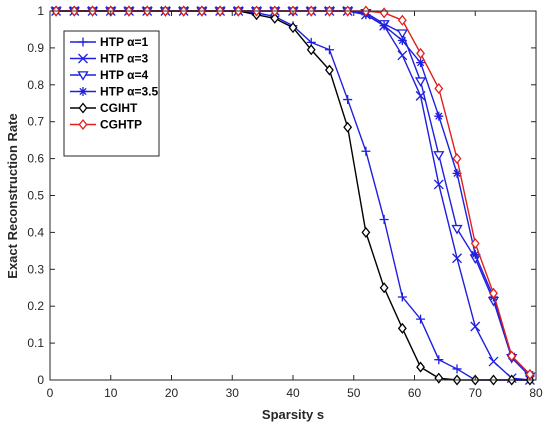 The height and width of the screenshot is (431, 550). What do you see at coordinates (124, 75) in the screenshot?
I see `legend-label: HTP α=4` at bounding box center [124, 75].